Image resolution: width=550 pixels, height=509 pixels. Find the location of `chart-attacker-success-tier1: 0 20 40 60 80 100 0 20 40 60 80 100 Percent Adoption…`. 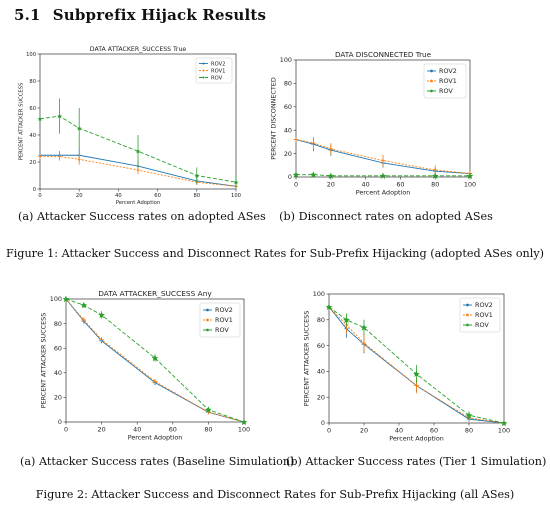

chart-attacker-success-tier1: 0 20 40 60 80 100 0 20 40 60 80 100 Percent Adoption… is located at coordinates (402, 365).